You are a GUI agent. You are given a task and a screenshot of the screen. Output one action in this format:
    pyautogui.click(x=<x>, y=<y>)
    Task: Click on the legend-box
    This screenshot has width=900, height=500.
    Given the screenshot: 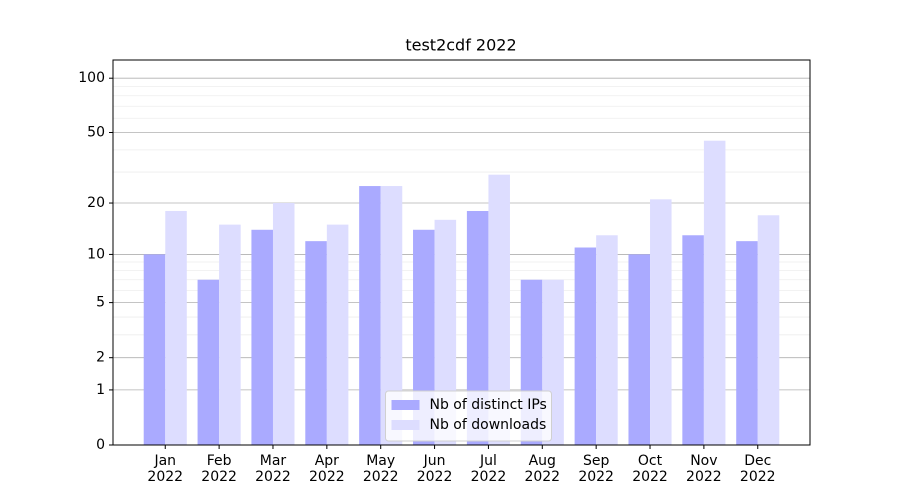 What is the action you would take?
    pyautogui.click(x=468, y=416)
    